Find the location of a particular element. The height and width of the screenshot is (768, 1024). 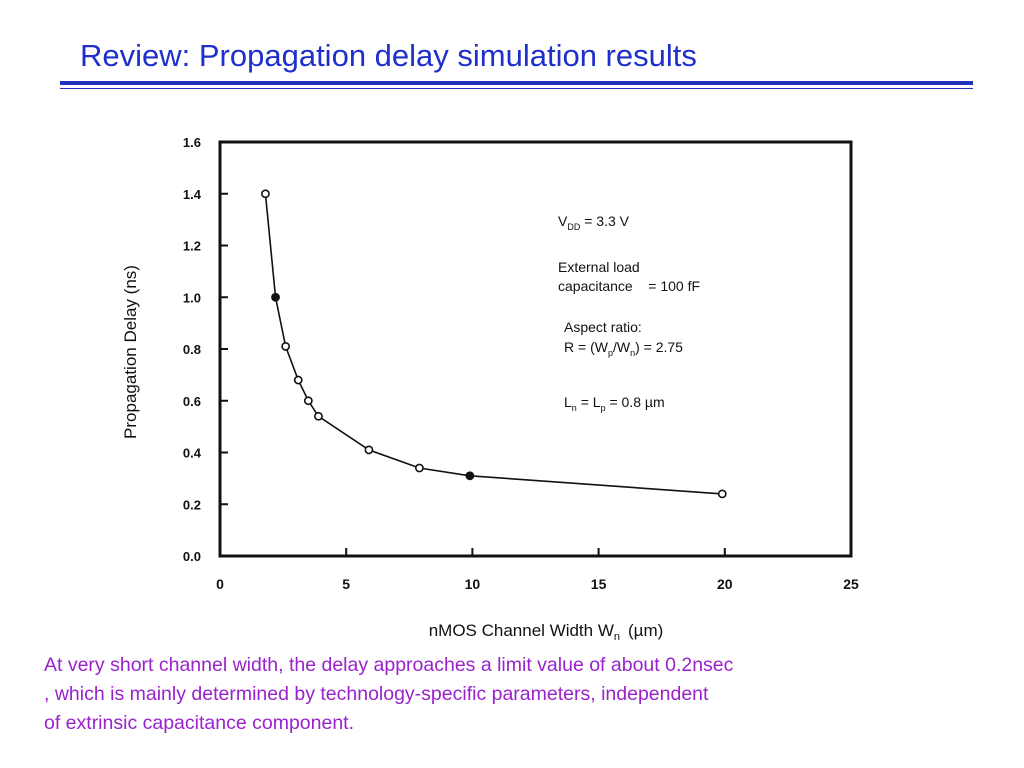

annotation-vcc: VDD = 3.3 V is located at coordinates (594, 222).